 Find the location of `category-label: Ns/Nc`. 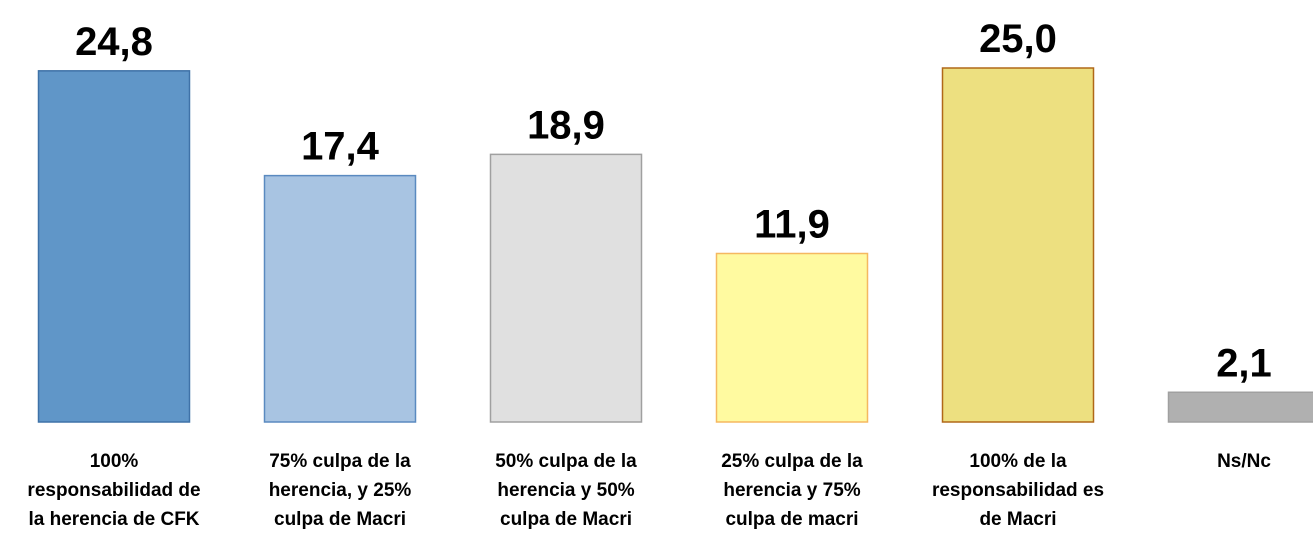

category-label: Ns/Nc is located at coordinates (1244, 461).